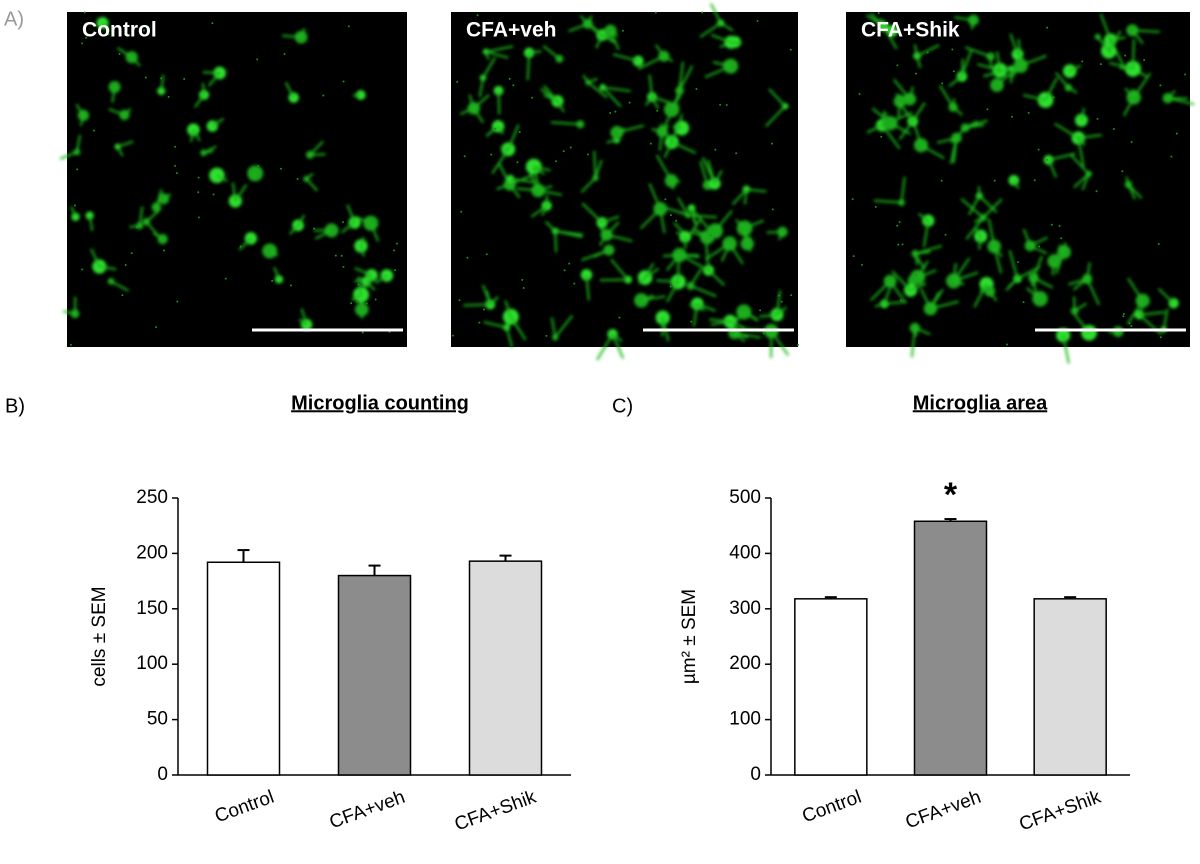 This screenshot has height=864, width=1200. What do you see at coordinates (832, 807) in the screenshot?
I see `x-tick-label: Control` at bounding box center [832, 807].